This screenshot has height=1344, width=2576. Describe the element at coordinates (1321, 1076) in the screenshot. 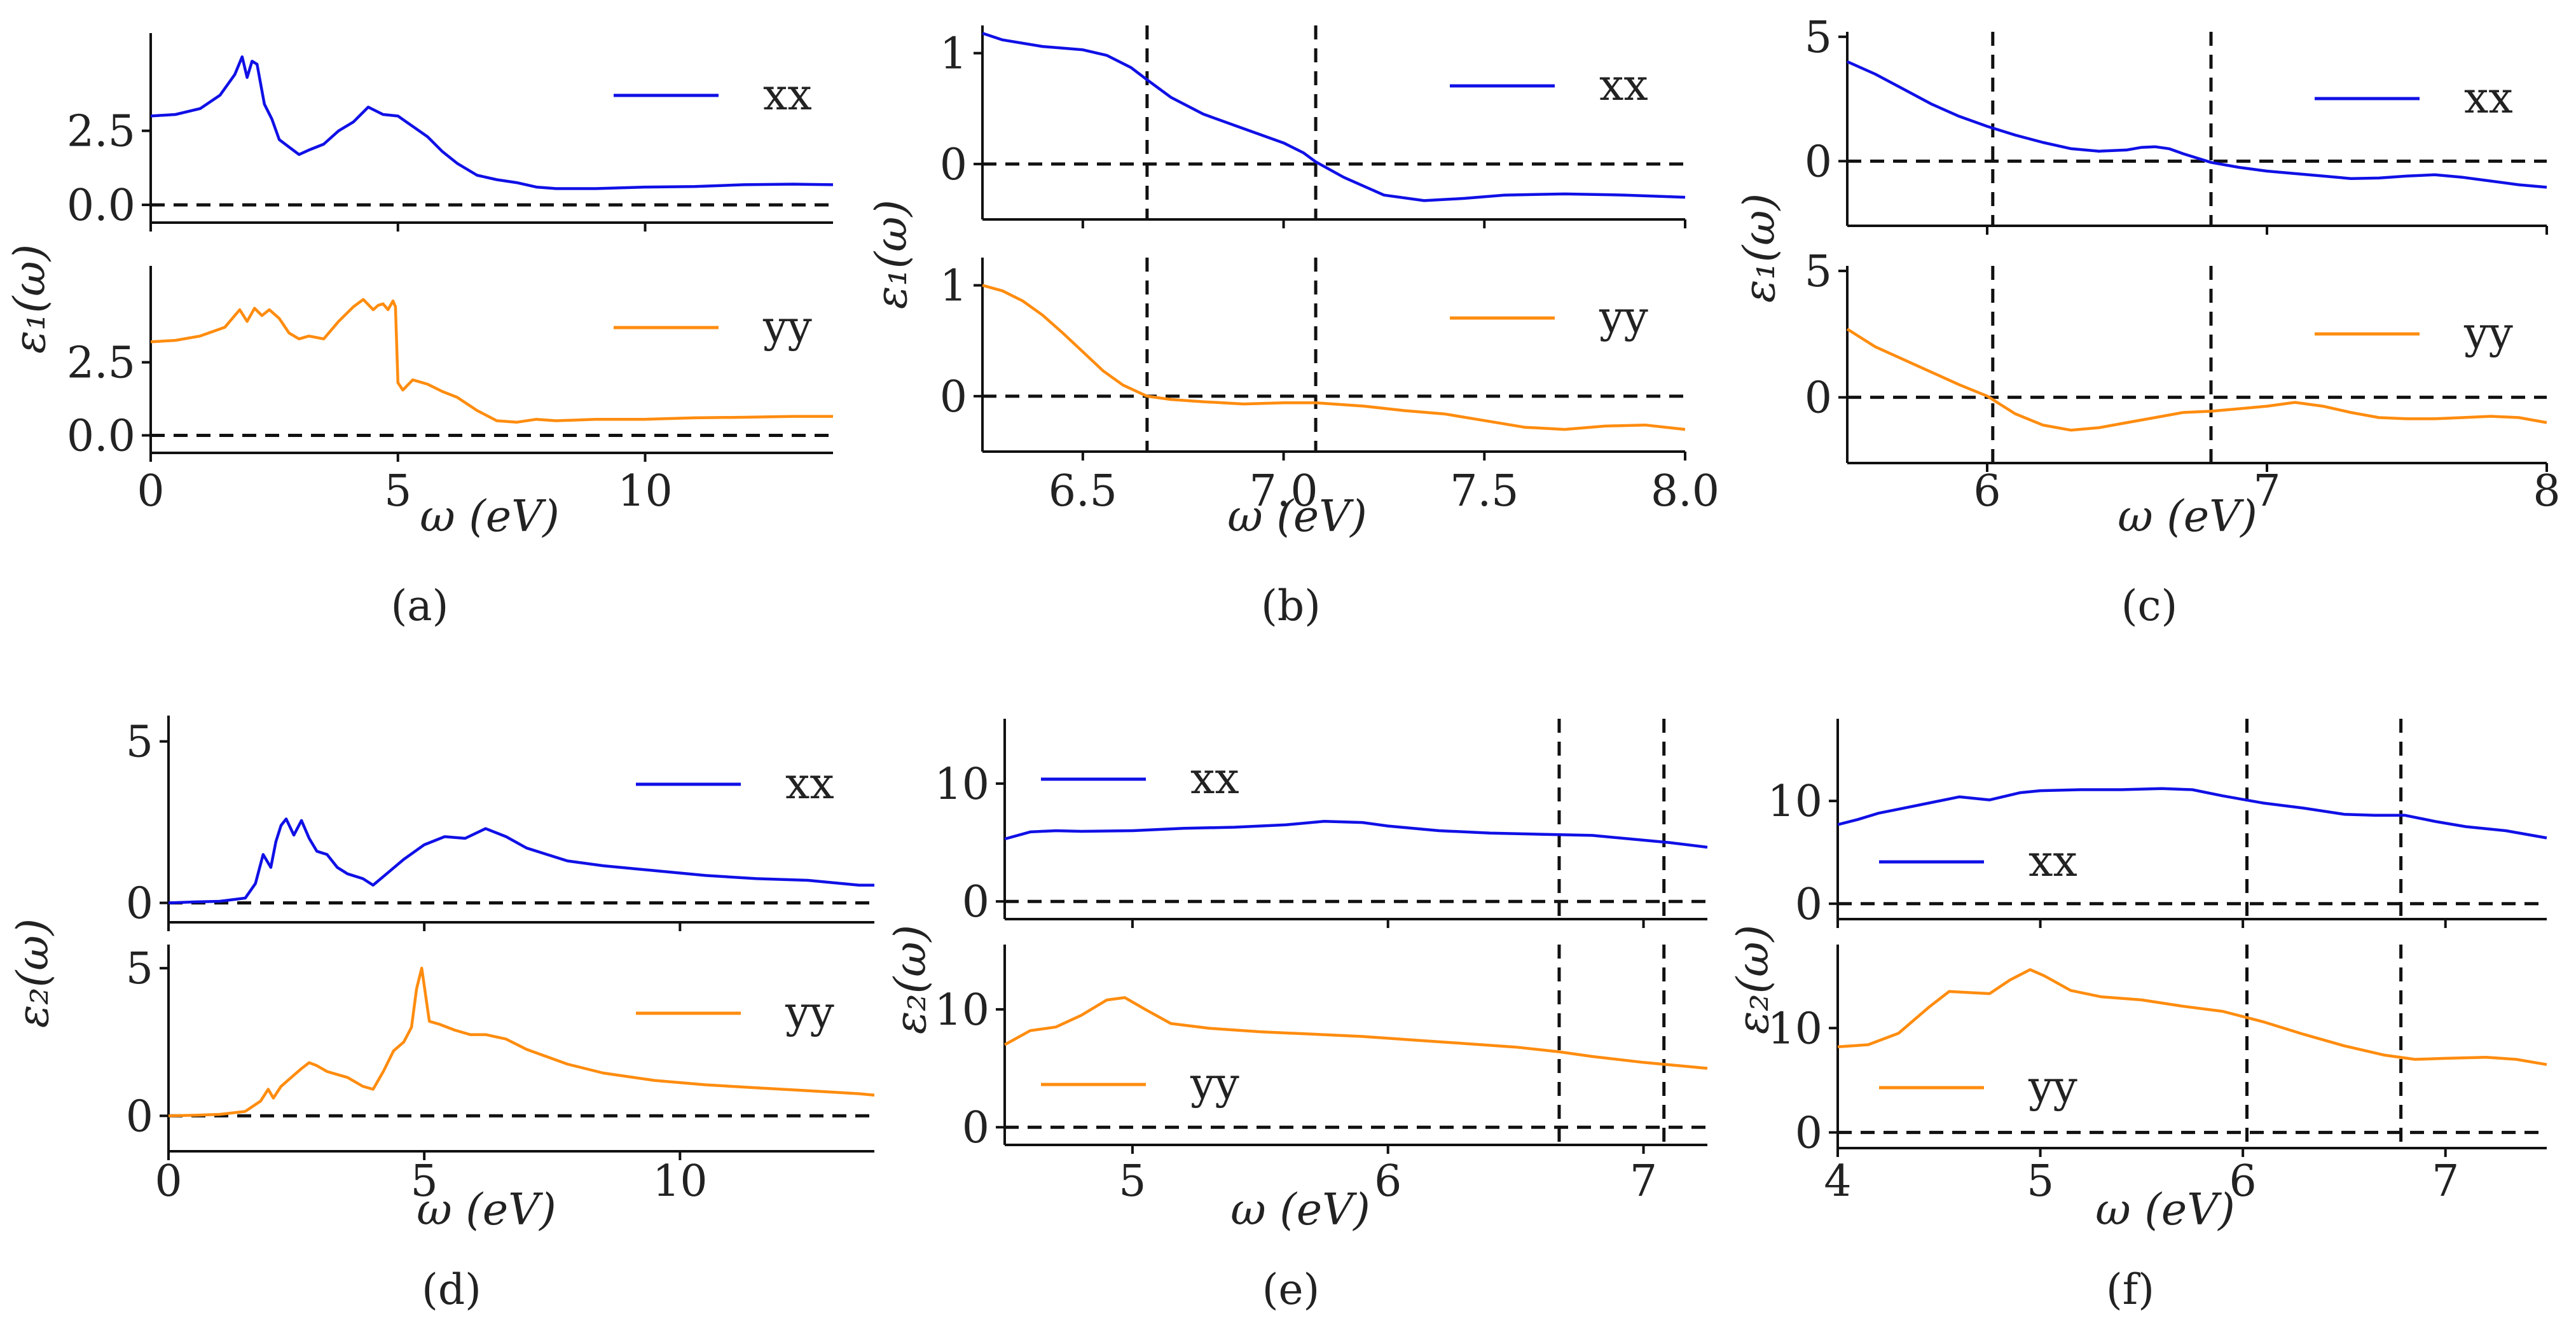

I see `subplot-e-yy: 0 10 5 6 7 yy` at that location.